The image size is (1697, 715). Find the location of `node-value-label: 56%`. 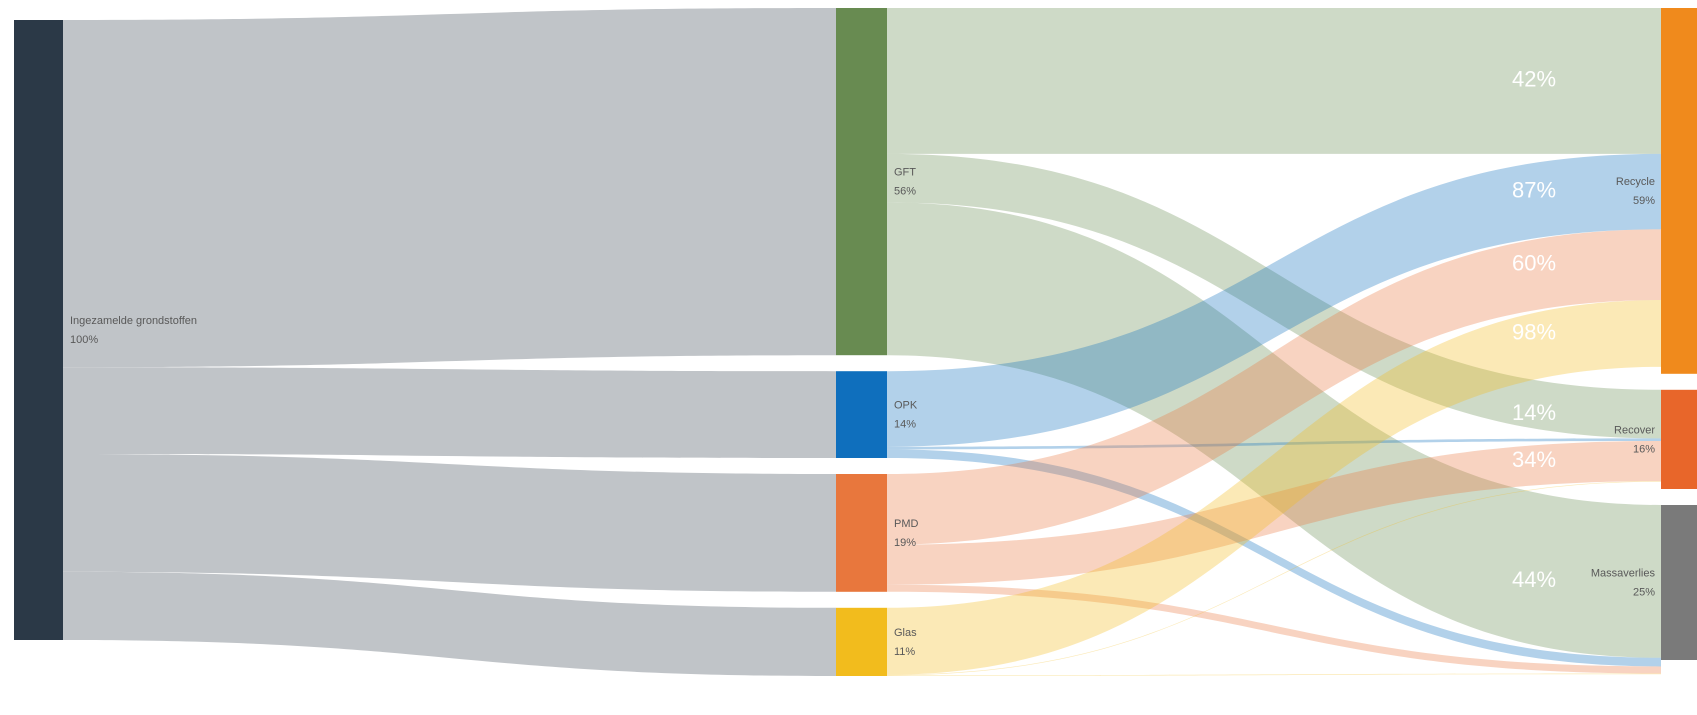

node-value-label: 56% is located at coordinates (905, 192).